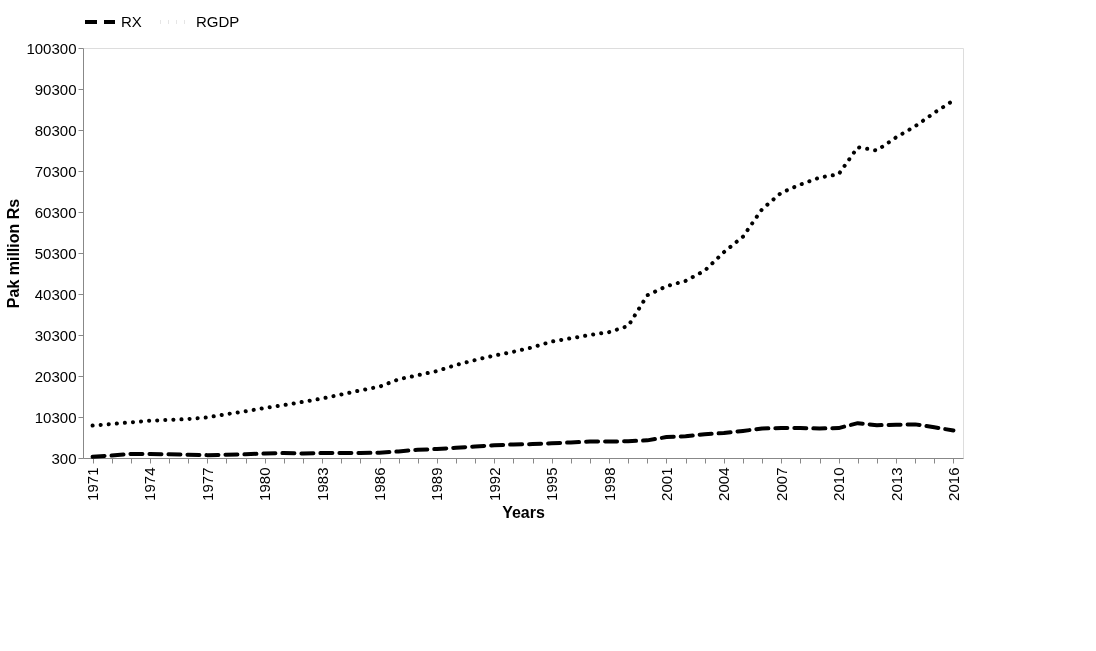  What do you see at coordinates (666, 484) in the screenshot?
I see `x-tick-label: 2001` at bounding box center [666, 484].